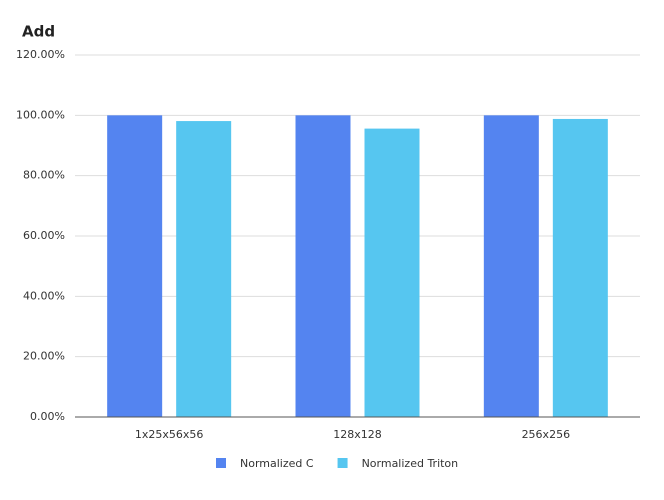 The height and width of the screenshot is (500, 664). Describe the element at coordinates (40, 54) in the screenshot. I see `y-tick-label: 120.00%` at that location.